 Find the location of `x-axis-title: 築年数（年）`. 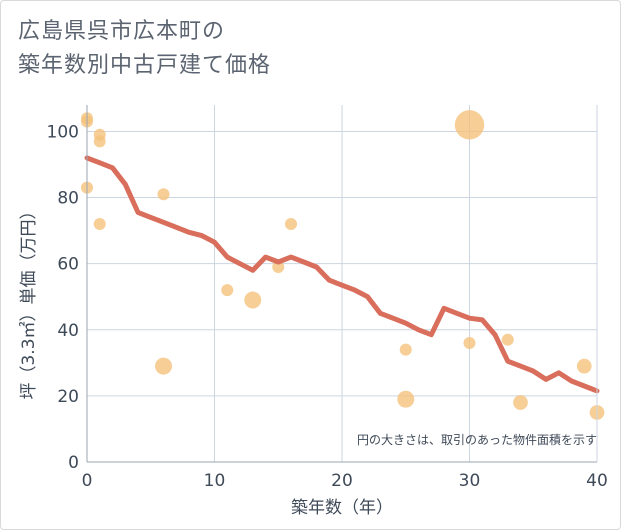

x-axis-title: 築年数（年） is located at coordinates (342, 508).